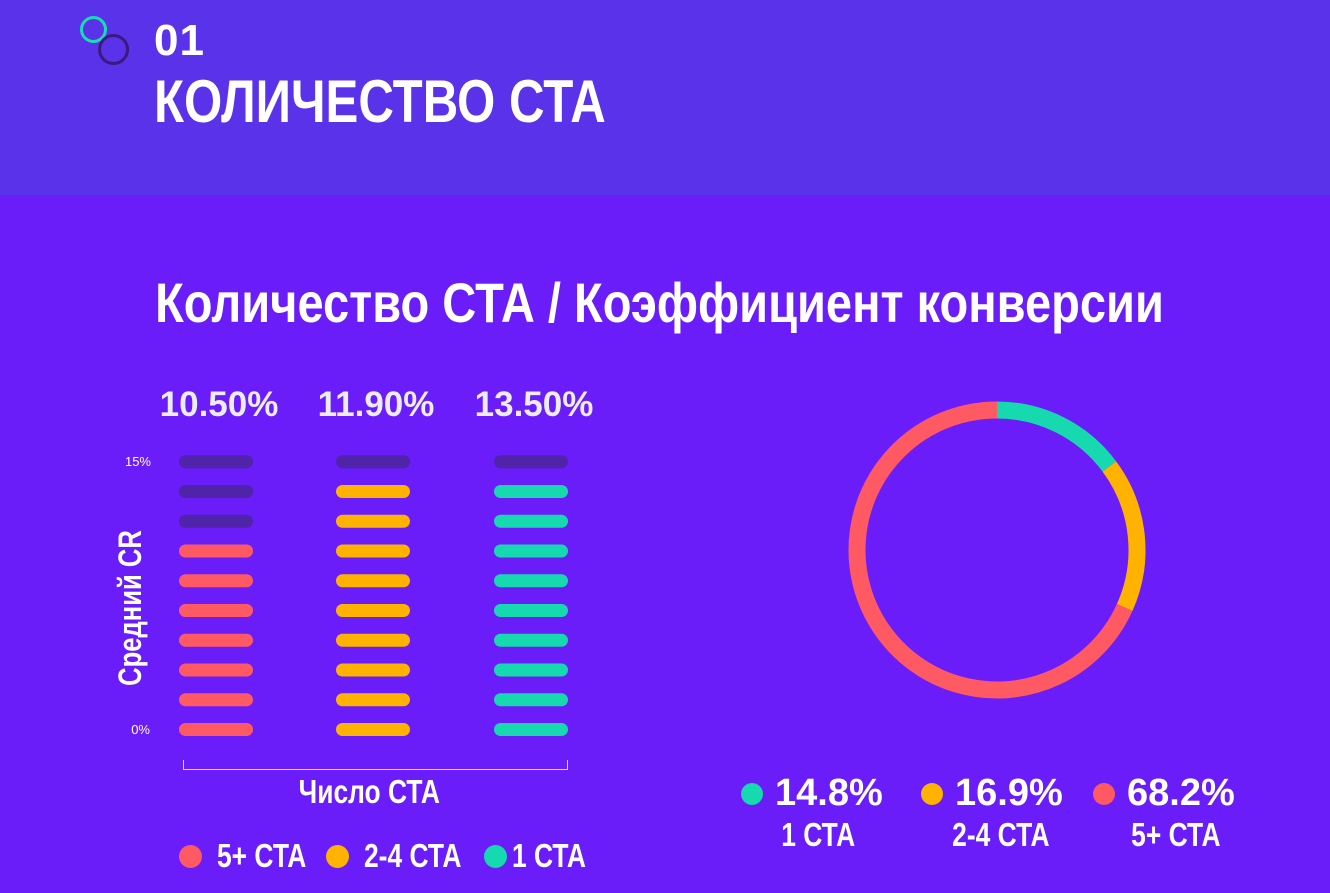  I want to click on y-tick-label: 15%, so click(137, 461).